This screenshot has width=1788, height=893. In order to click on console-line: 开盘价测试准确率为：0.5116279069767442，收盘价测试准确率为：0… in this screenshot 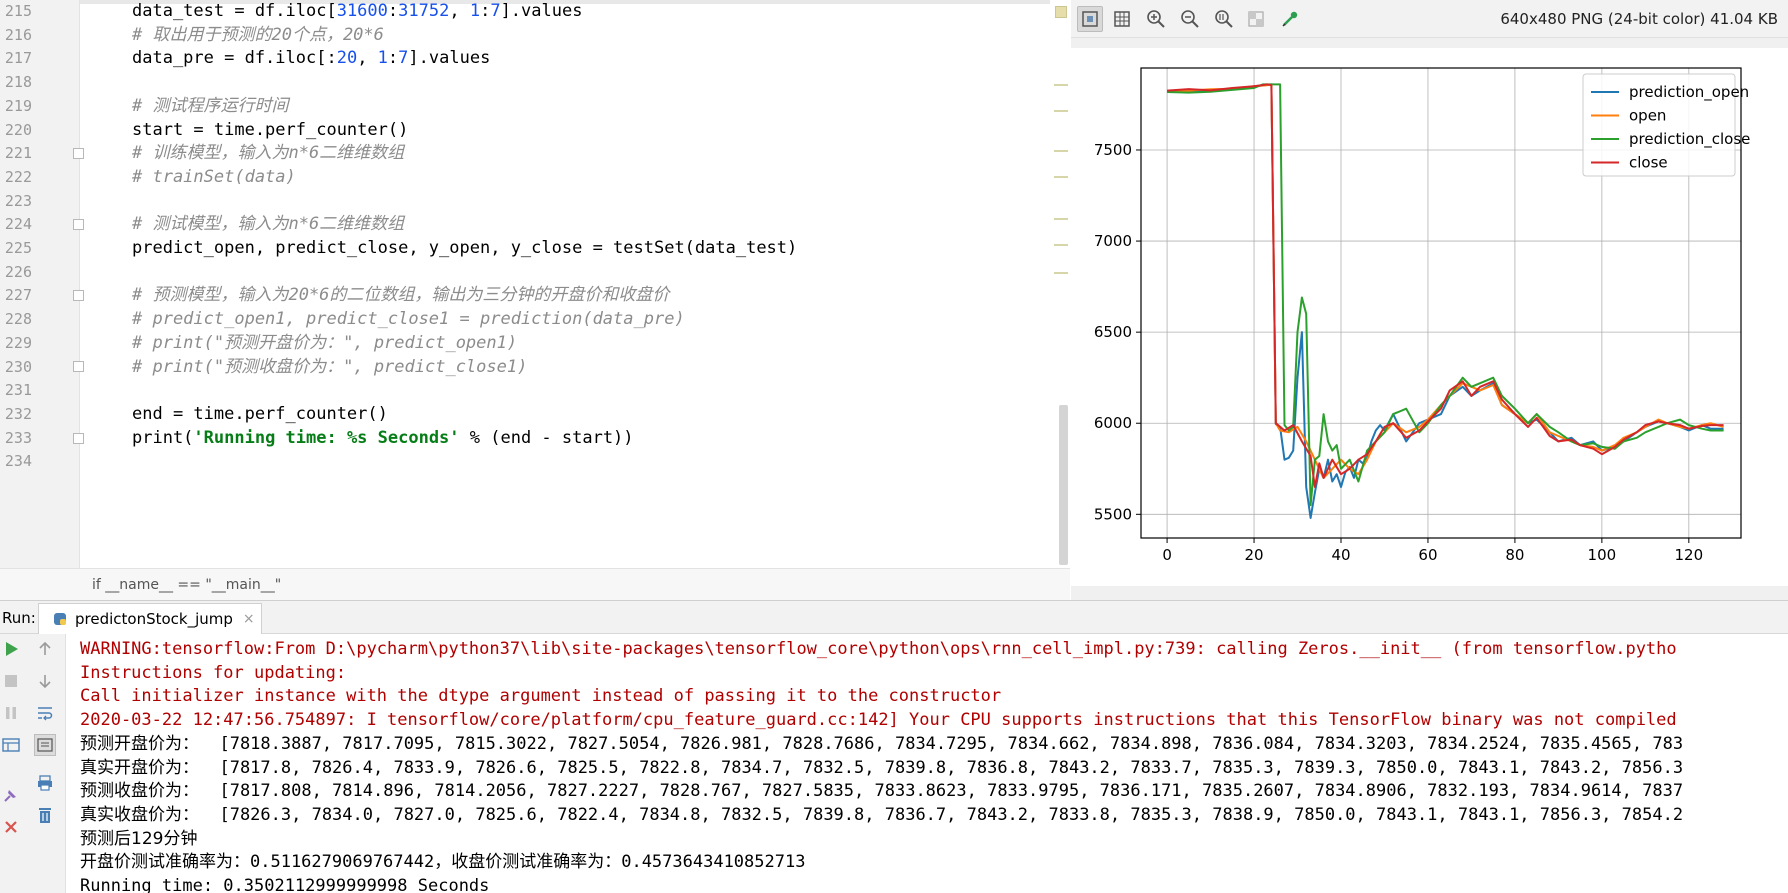, I will do `click(443, 862)`.